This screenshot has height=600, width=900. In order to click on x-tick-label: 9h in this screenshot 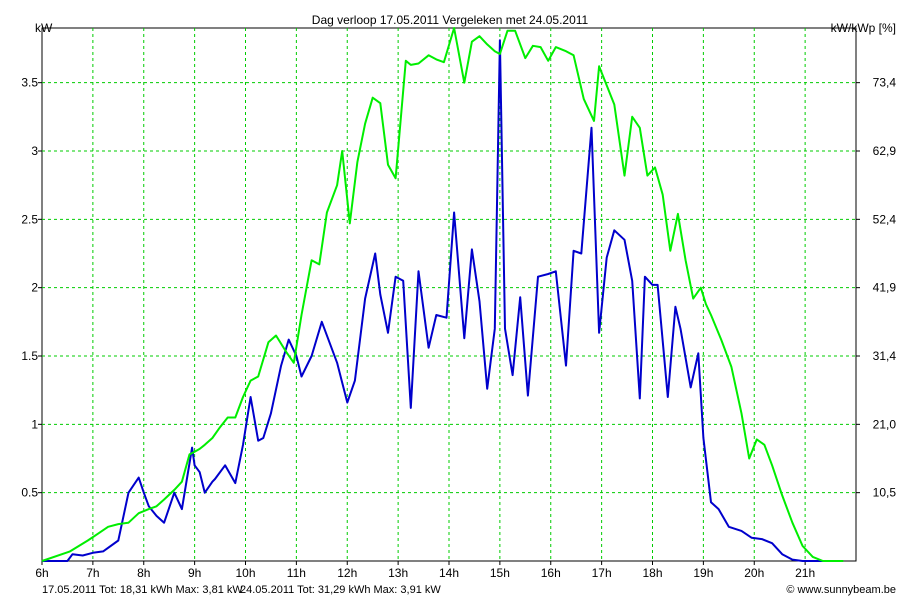, I will do `click(194, 573)`.